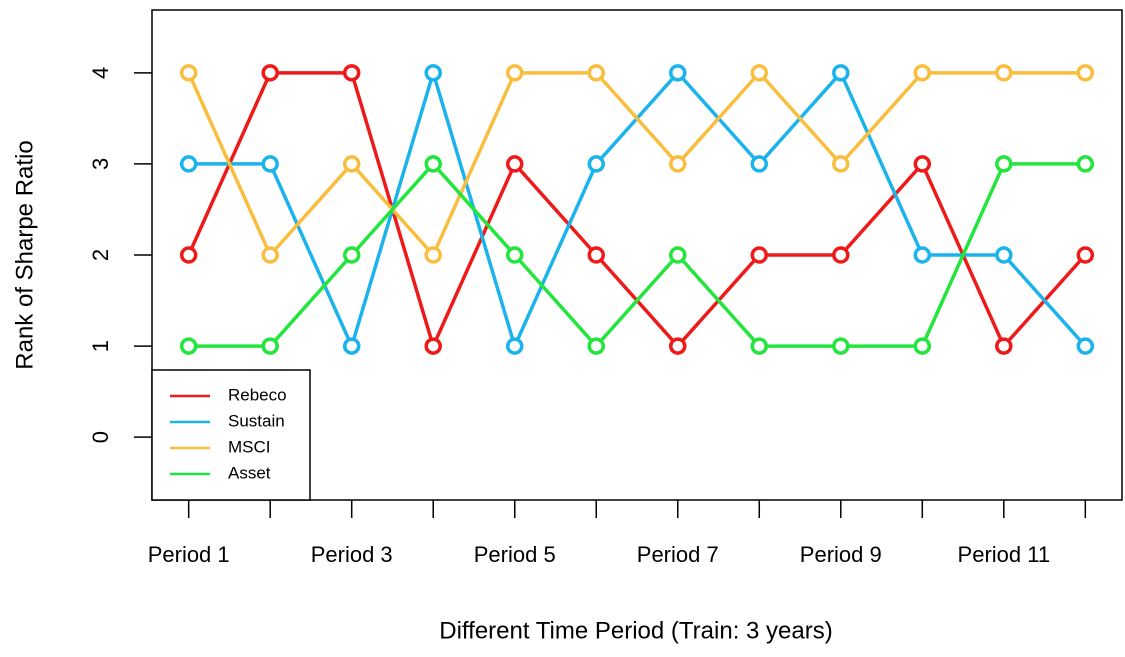 This screenshot has width=1125, height=657. I want to click on x-tick-label: Period 5, so click(515, 554).